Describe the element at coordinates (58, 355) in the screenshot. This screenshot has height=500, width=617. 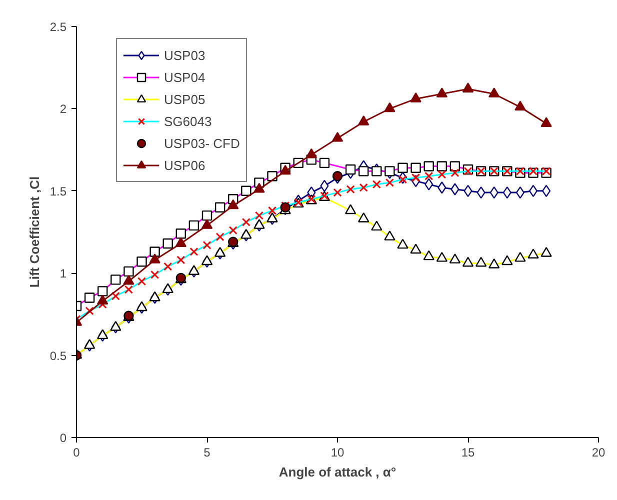
I see `y-tick-label: 0.5` at that location.